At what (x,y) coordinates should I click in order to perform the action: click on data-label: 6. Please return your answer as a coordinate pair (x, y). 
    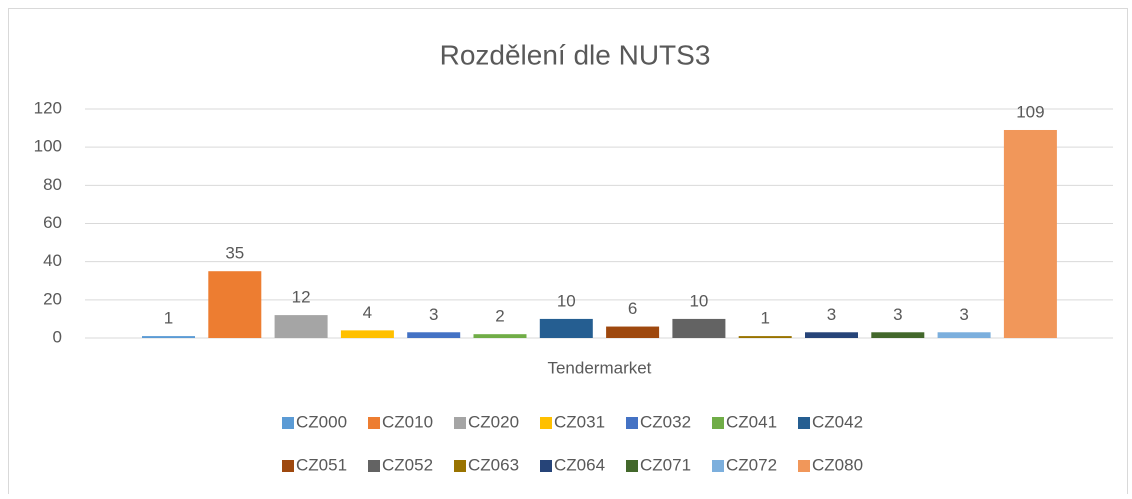
    Looking at the image, I should click on (632, 308).